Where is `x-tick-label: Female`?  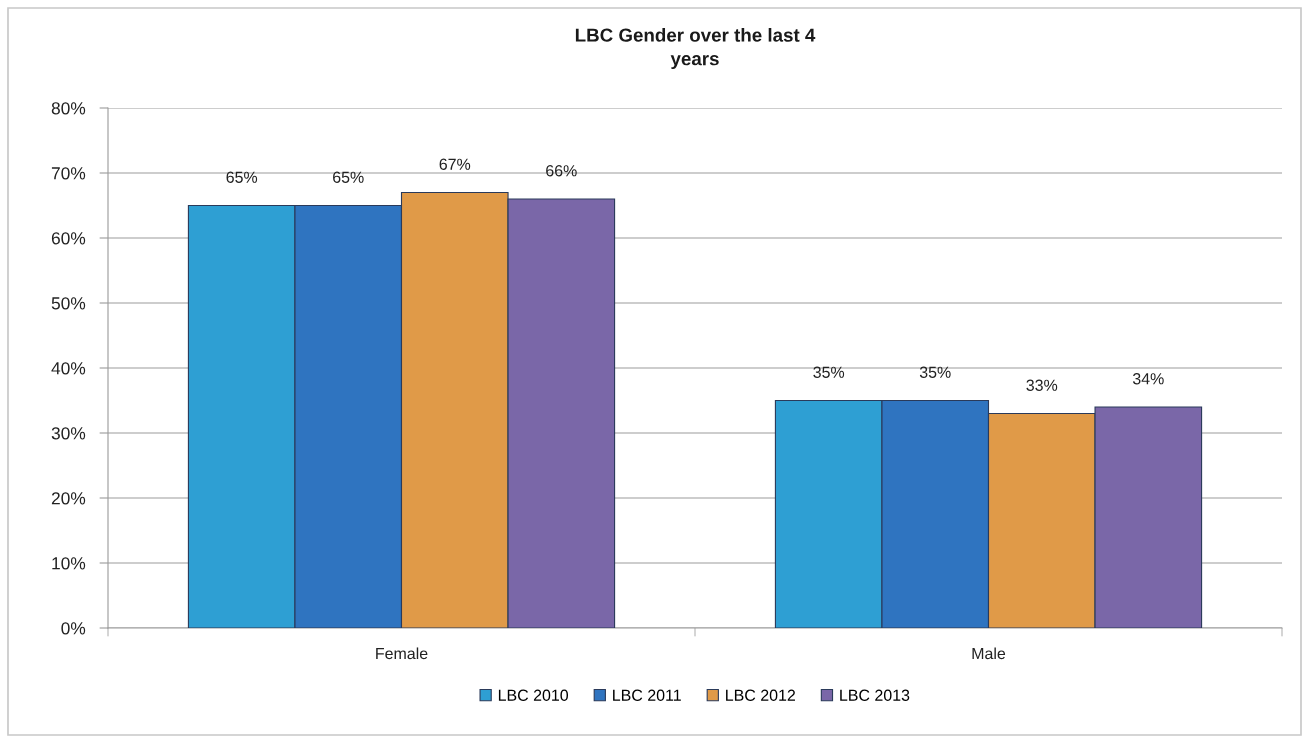 x-tick-label: Female is located at coordinates (402, 653).